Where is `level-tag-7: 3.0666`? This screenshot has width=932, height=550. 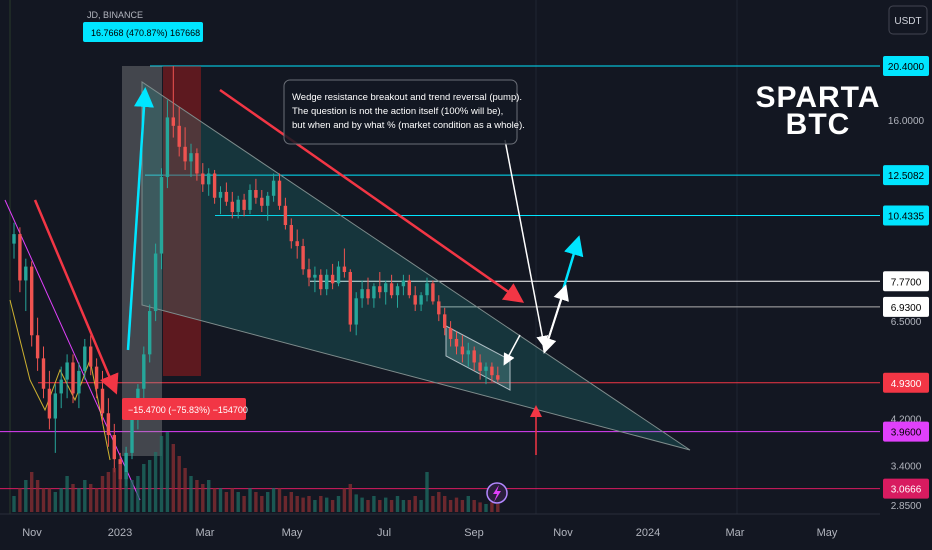
level-tag-7: 3.0666 is located at coordinates (906, 488).